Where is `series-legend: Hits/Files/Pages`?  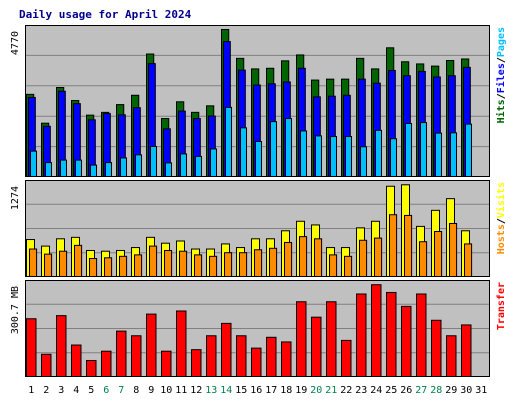
series-legend: Hits/Files/Pages is located at coordinates (501, 75).